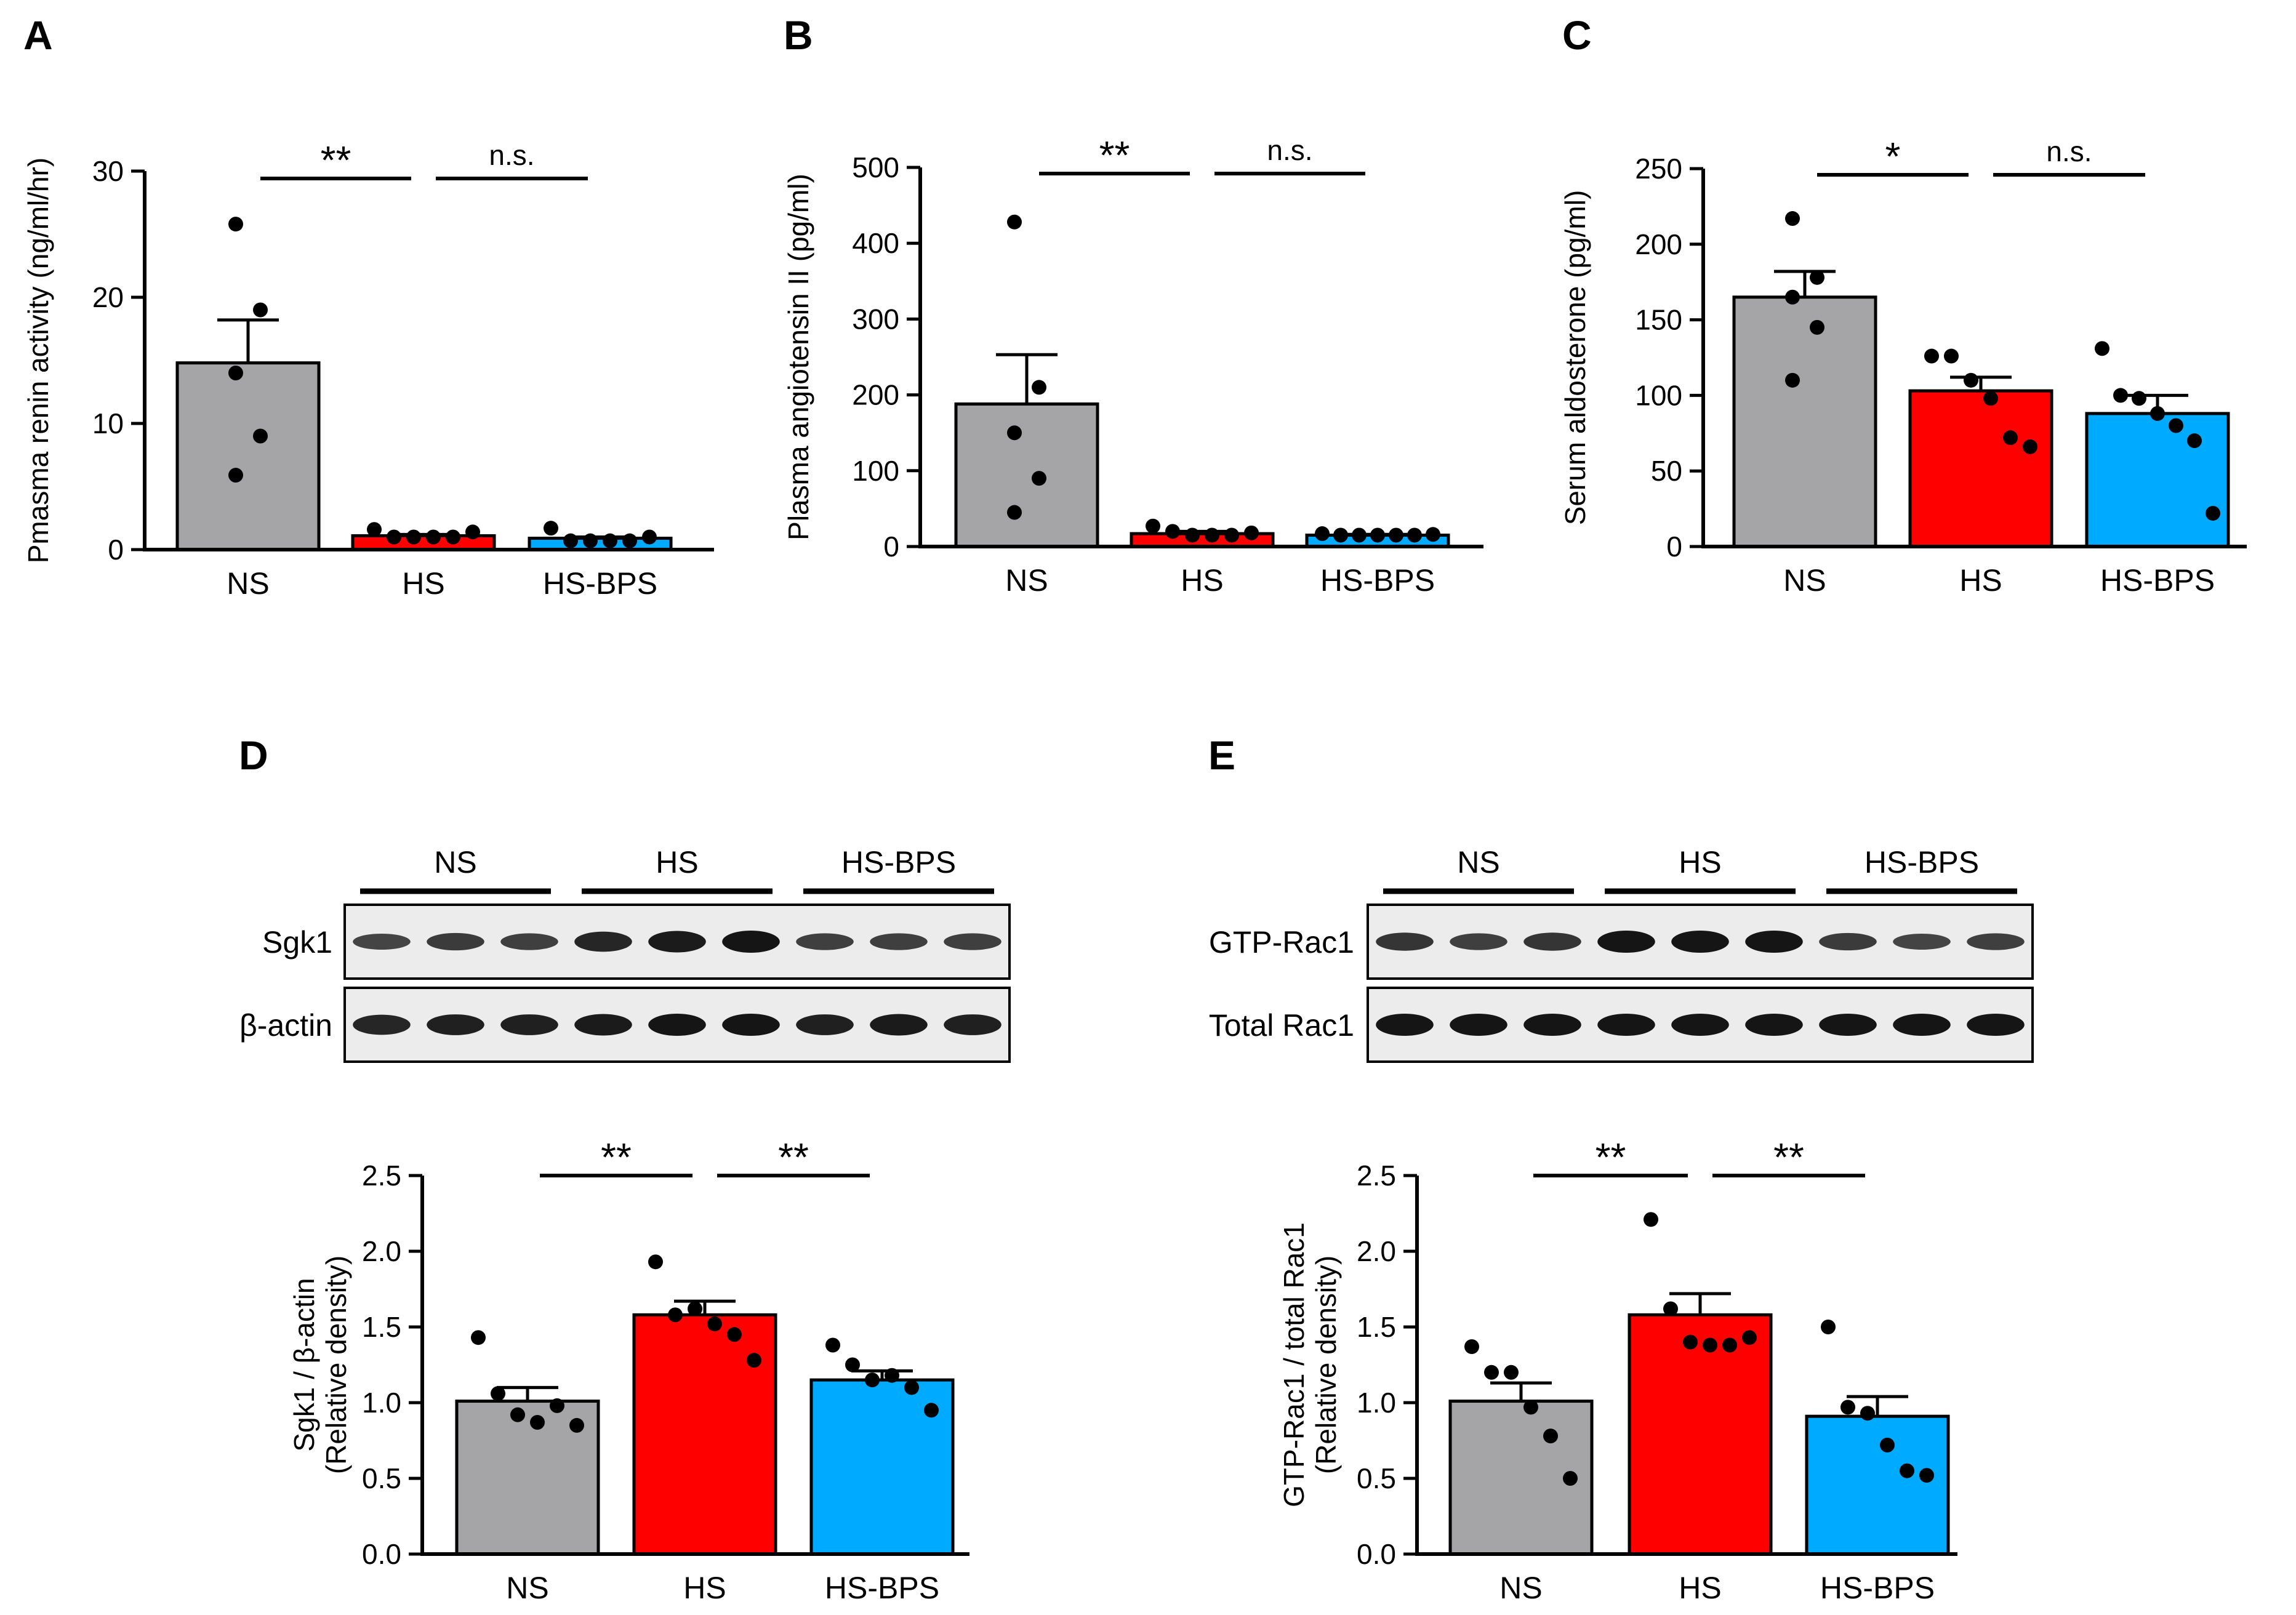  I want to click on panel-label-e: E, so click(1221, 755).